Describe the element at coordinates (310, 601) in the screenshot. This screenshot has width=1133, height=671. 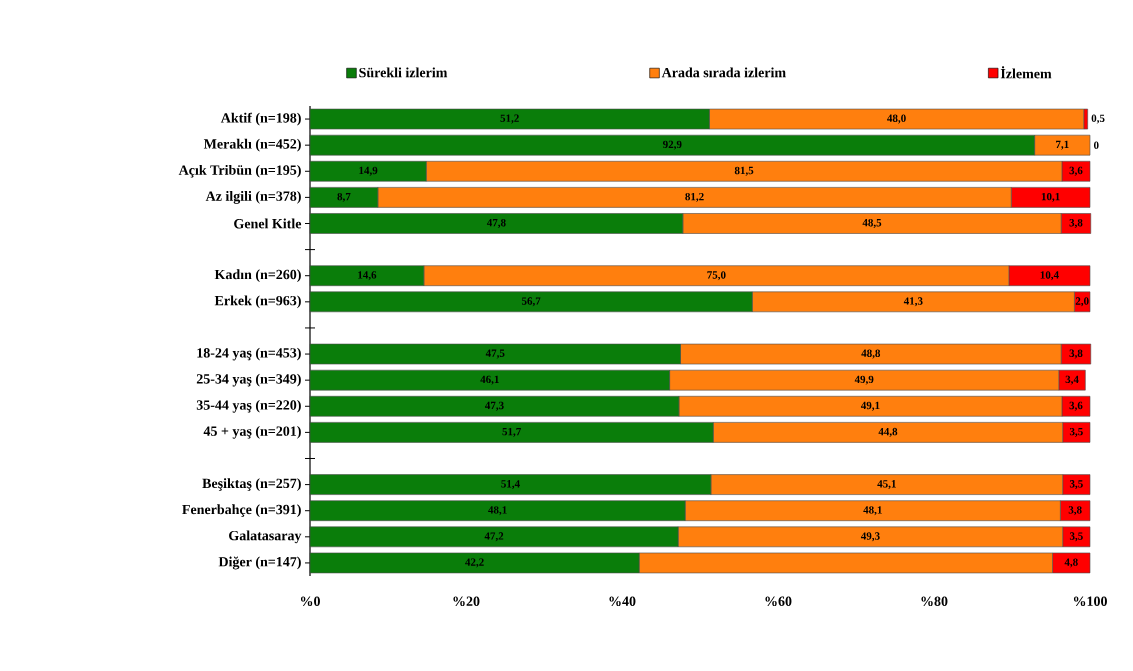
I see `x-tick-label: %0` at that location.